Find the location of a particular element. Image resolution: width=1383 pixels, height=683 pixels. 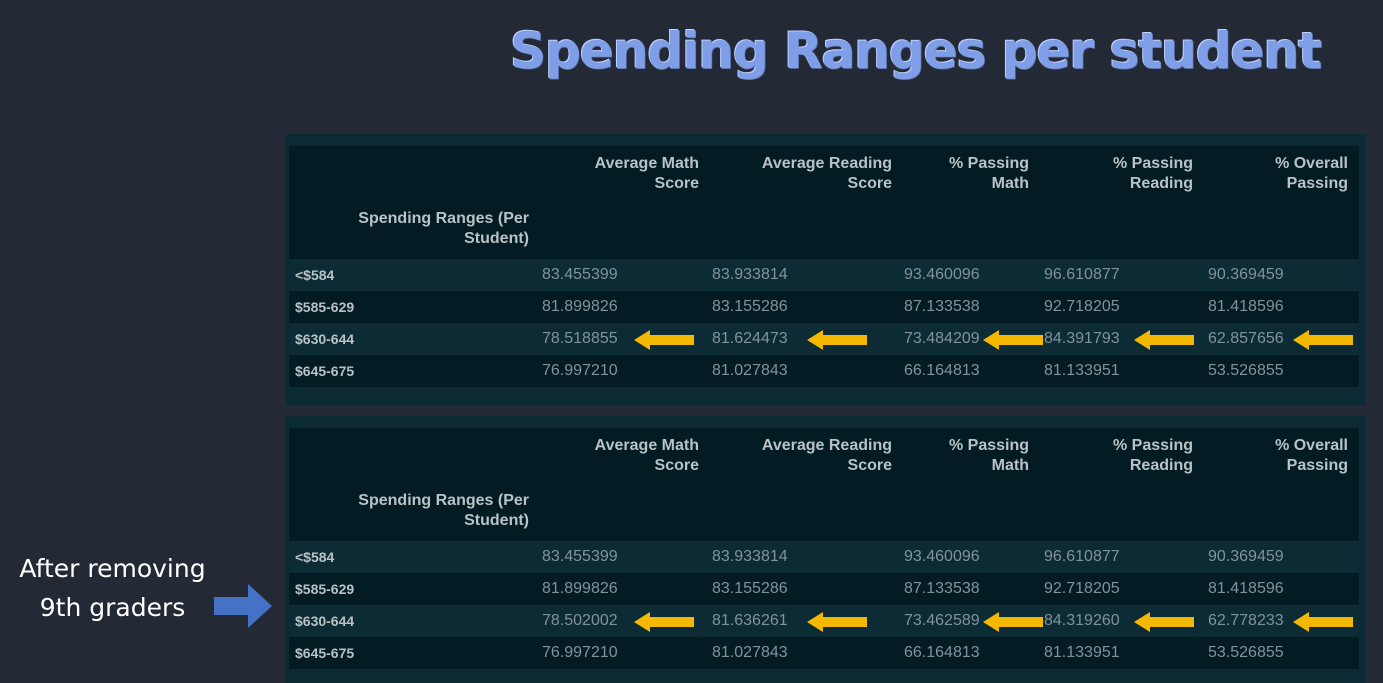

table-cell: 62.857656 is located at coordinates (1246, 338).